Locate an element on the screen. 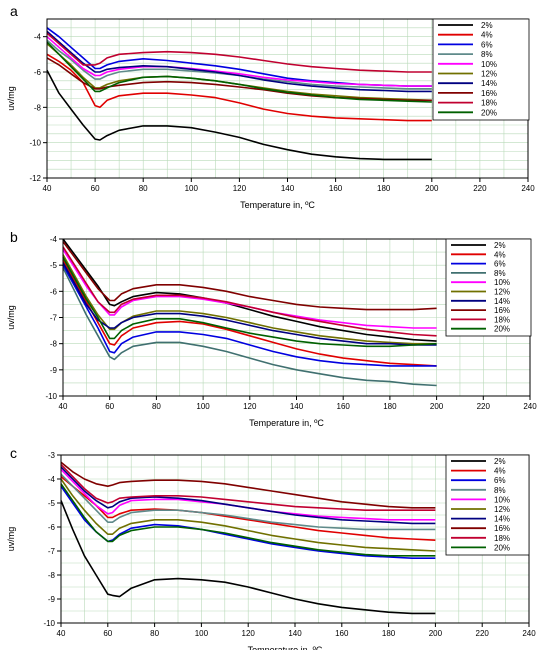  series-line-16pct is located at coordinates (248, 485).